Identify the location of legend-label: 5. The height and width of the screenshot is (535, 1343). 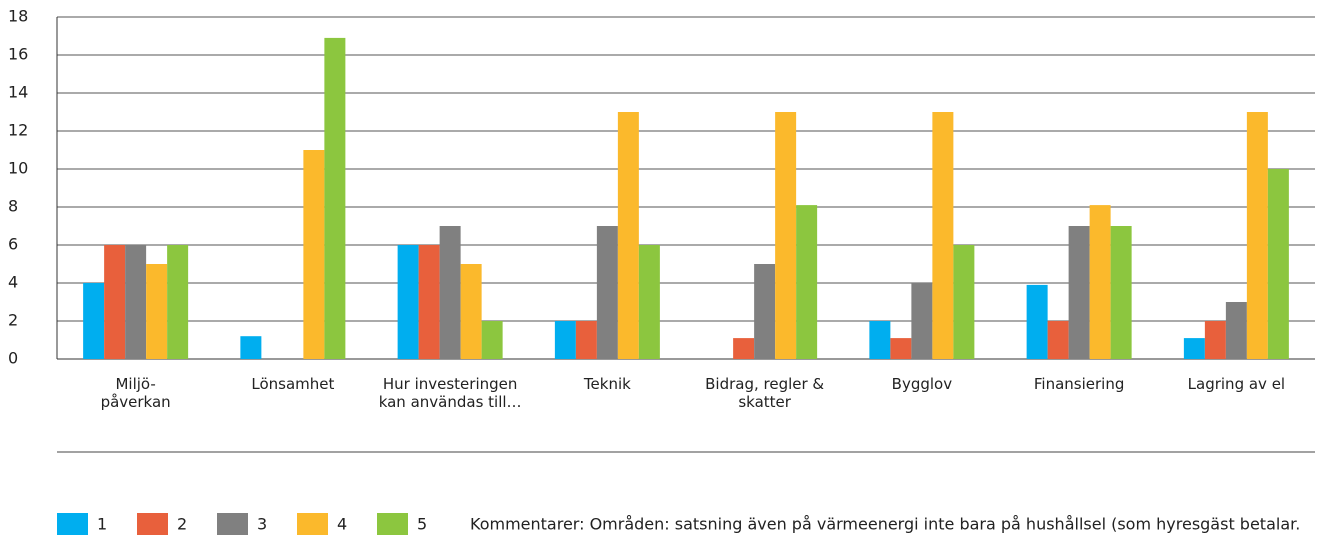
(422, 524).